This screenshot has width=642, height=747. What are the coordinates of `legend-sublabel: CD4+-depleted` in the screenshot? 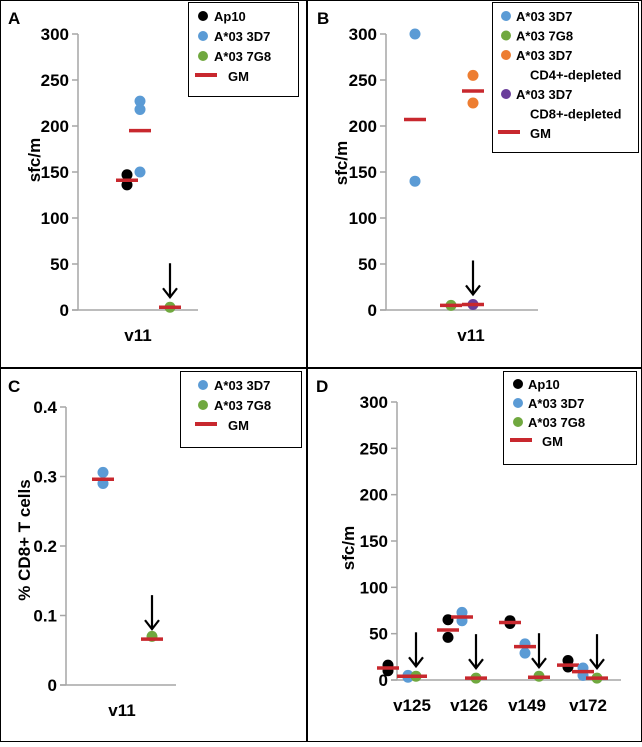 It's located at (575, 75).